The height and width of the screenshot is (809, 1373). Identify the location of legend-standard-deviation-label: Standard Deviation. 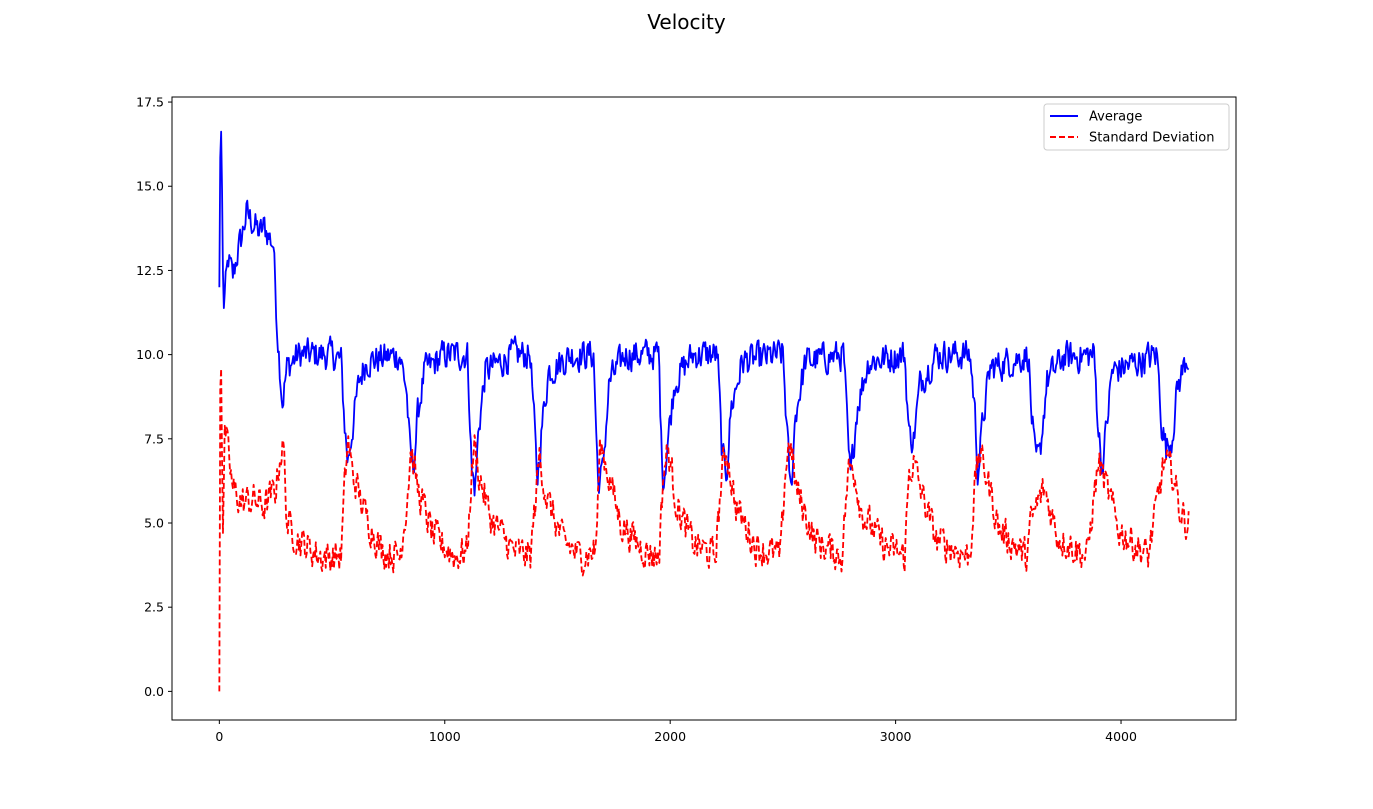
(1151, 138).